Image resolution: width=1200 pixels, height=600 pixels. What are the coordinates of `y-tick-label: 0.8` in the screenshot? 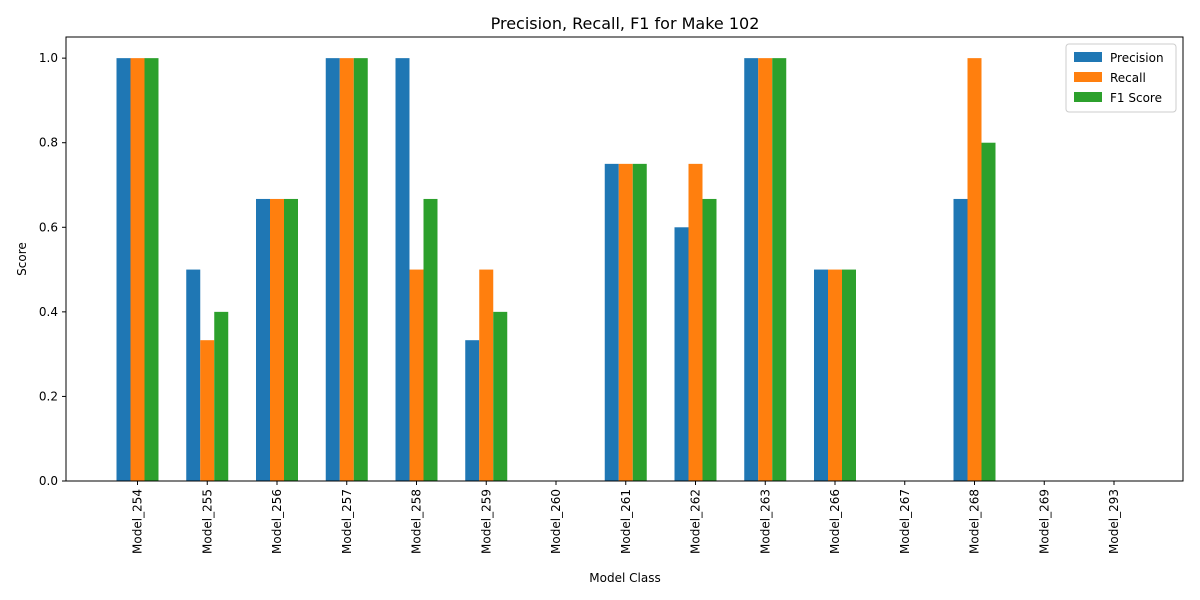 It's located at (48, 143).